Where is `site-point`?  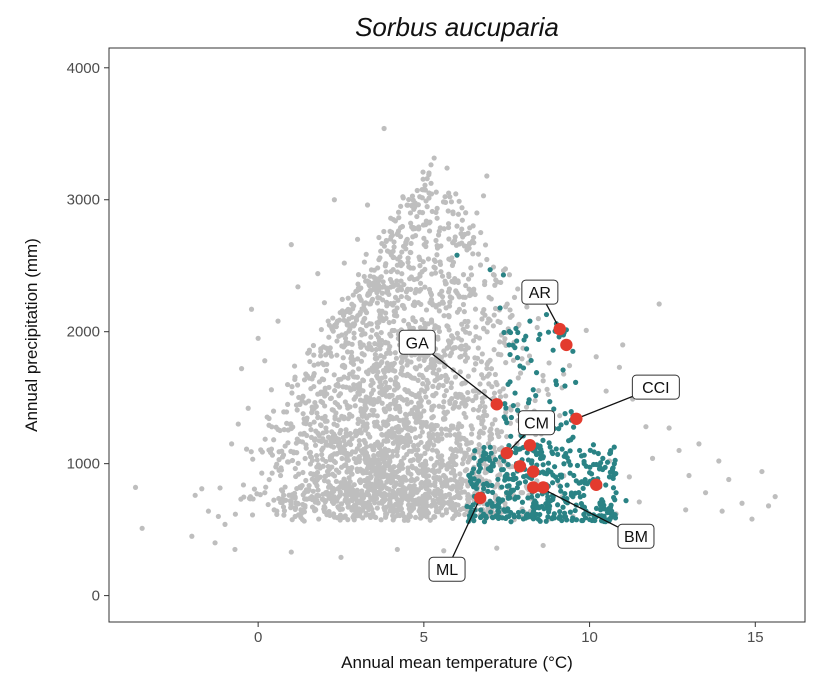
site-point is located at coordinates (566, 345).